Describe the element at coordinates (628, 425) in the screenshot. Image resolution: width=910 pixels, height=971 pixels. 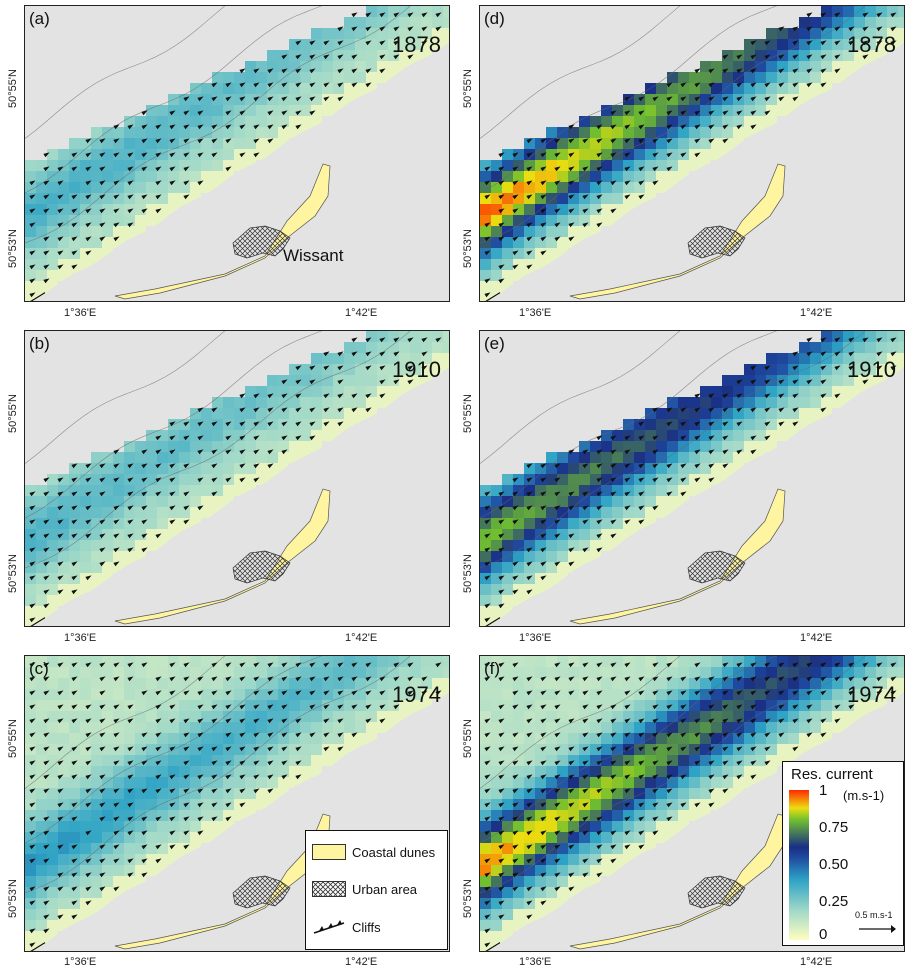
I see `bathymetry-contour` at that location.